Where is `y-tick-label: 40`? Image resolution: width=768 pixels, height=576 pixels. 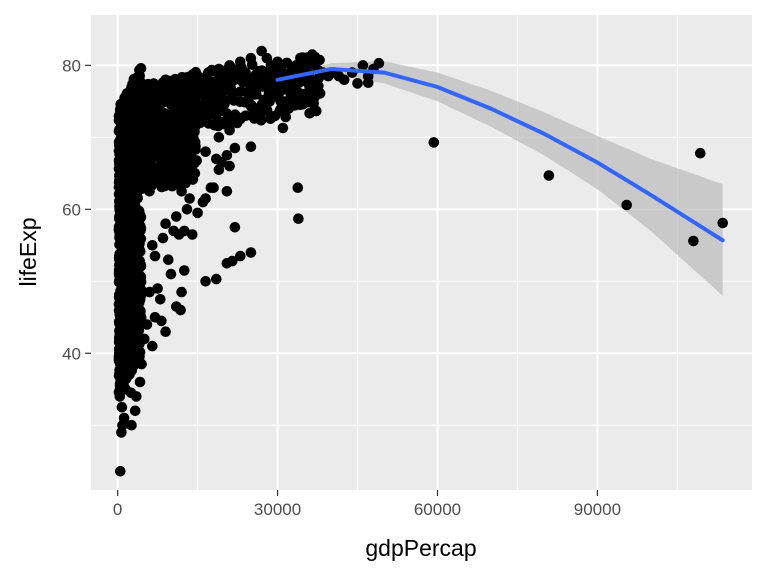 y-tick-label: 40 is located at coordinates (71, 353).